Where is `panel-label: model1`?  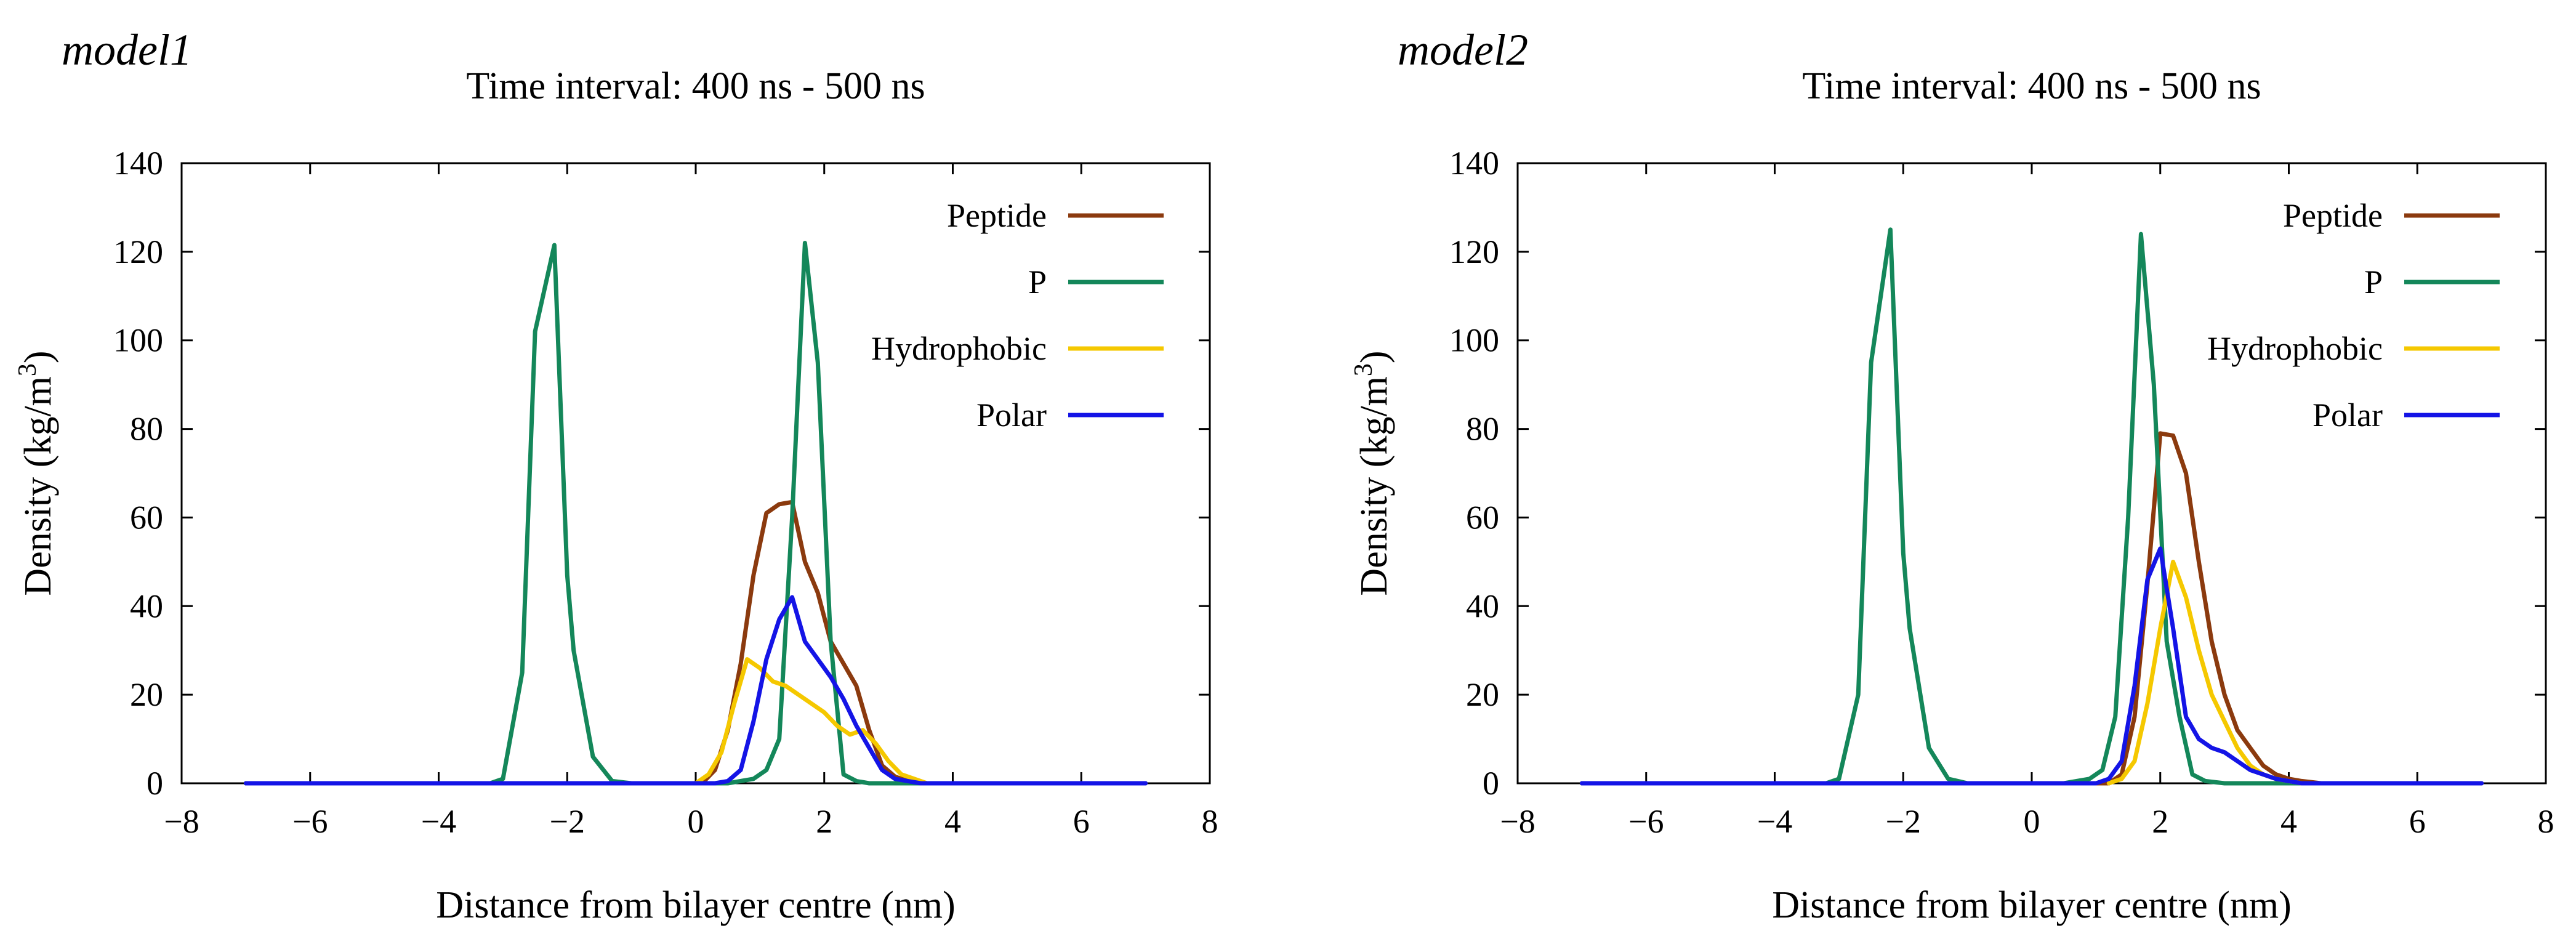 panel-label: model1 is located at coordinates (127, 50).